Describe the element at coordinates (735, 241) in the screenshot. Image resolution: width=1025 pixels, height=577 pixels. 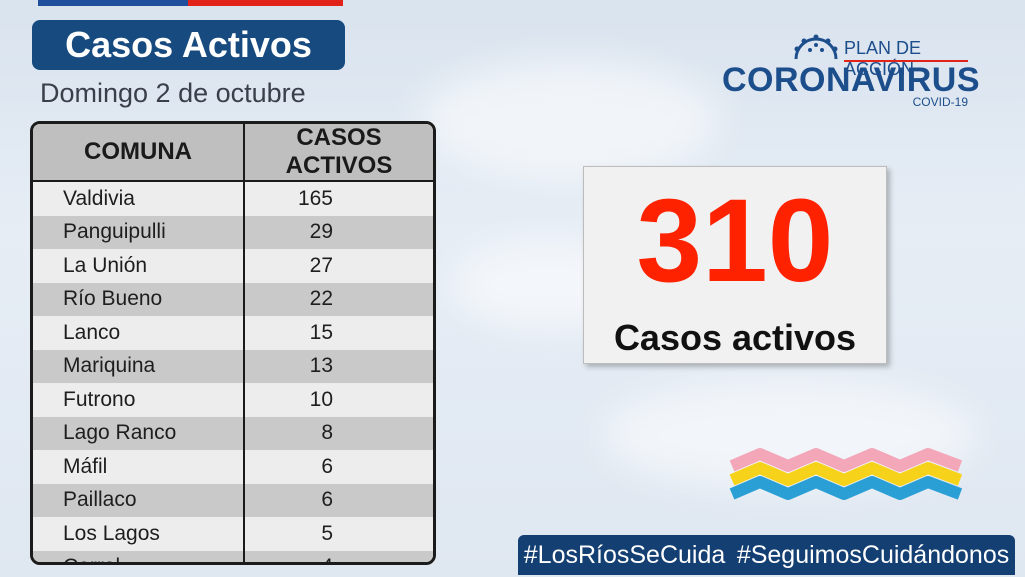
I see `total-cases-value: 310` at that location.